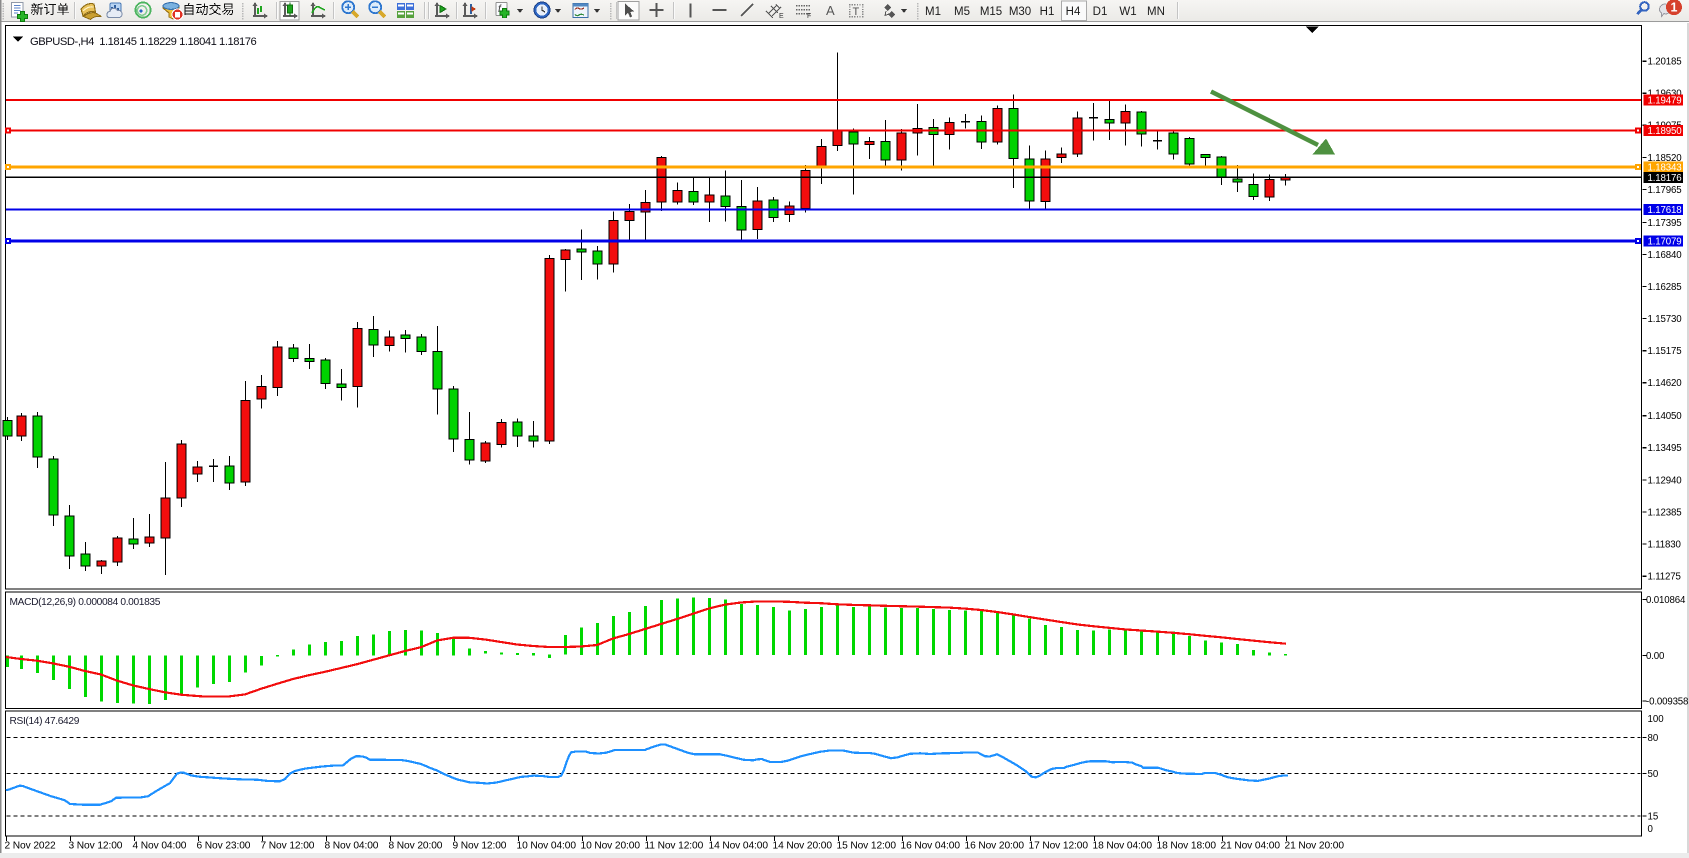 The width and height of the screenshot is (1689, 858). I want to click on svg-text: 4 Nov 04:00, so click(160, 846).